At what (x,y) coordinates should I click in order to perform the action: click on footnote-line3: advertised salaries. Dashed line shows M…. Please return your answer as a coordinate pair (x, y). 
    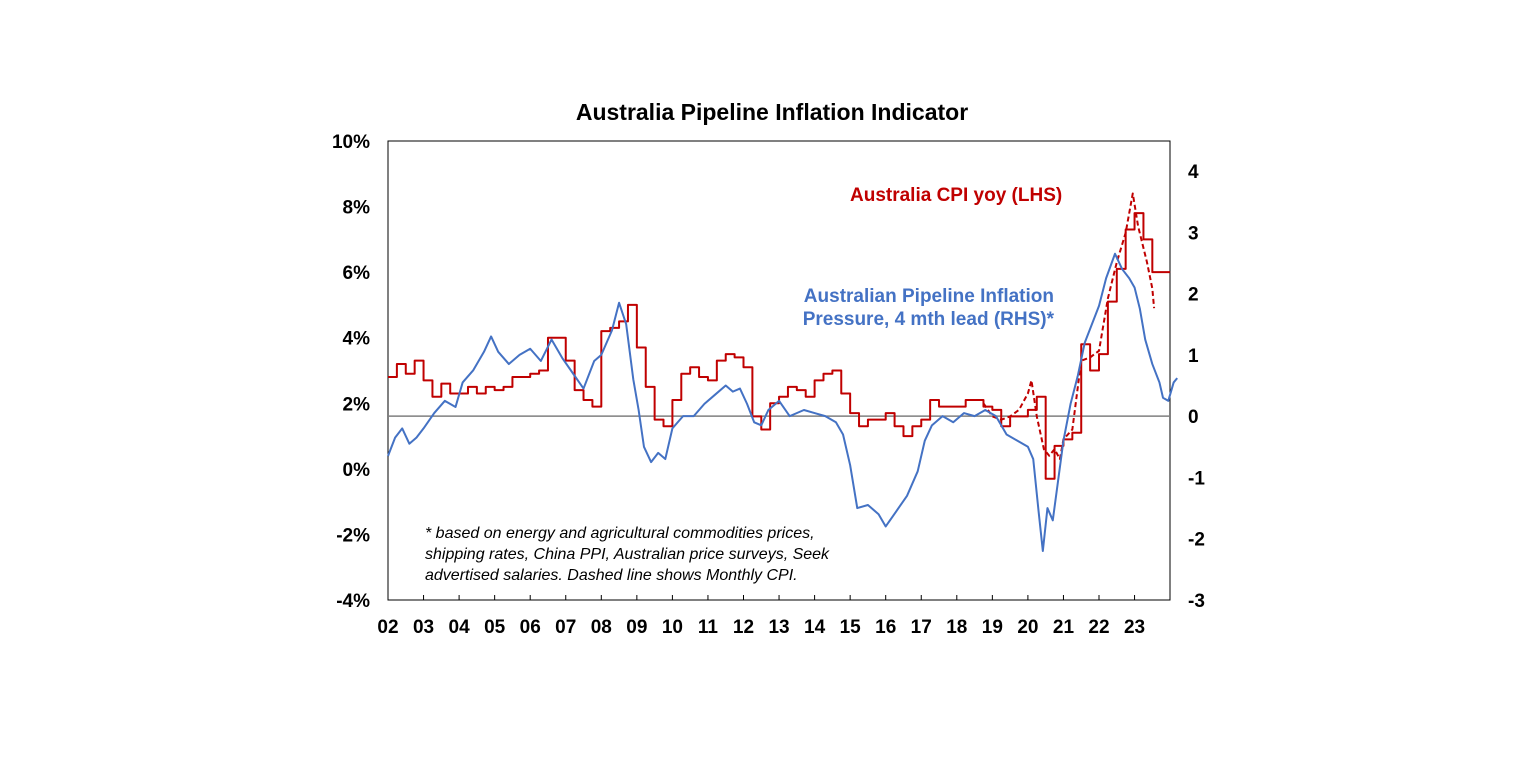
    Looking at the image, I should click on (611, 575).